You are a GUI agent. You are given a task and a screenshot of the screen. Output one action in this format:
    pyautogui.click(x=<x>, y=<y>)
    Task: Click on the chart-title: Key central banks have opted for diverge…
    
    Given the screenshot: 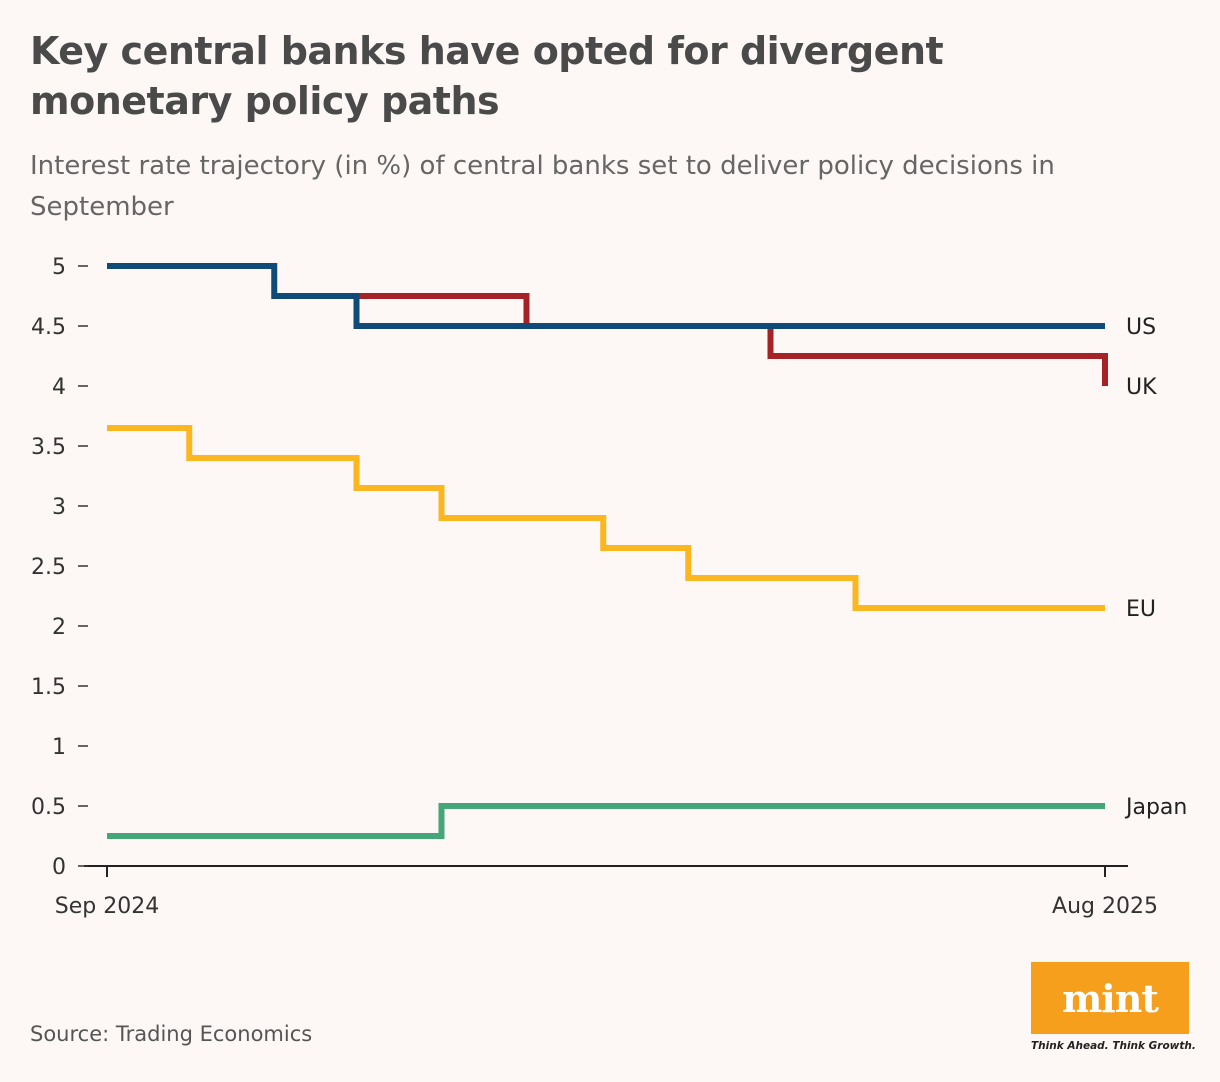 What is the action you would take?
    pyautogui.click(x=487, y=76)
    